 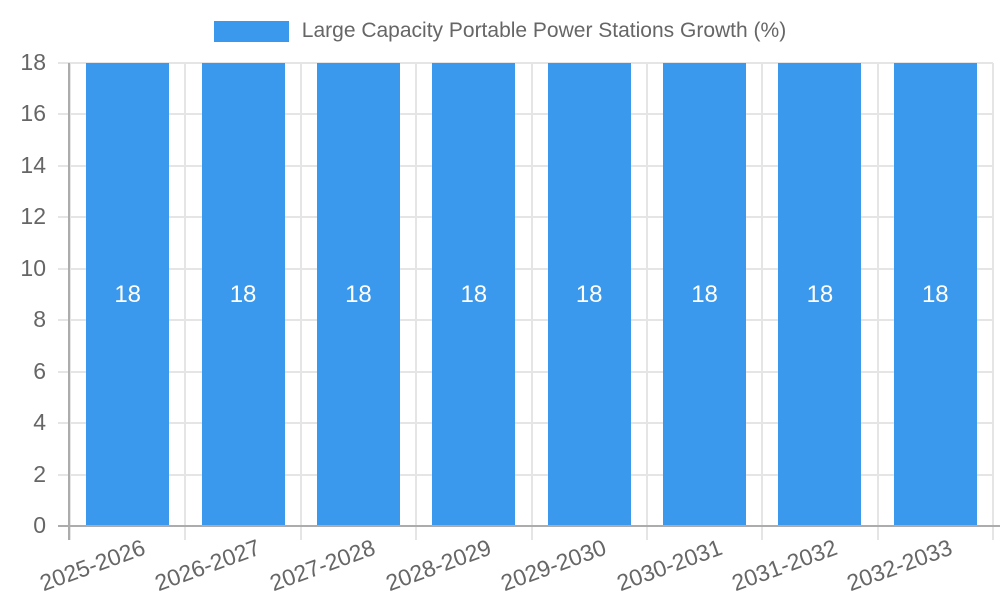 What do you see at coordinates (322, 565) in the screenshot?
I see `x-axis-tick-label: 2027-2028` at bounding box center [322, 565].